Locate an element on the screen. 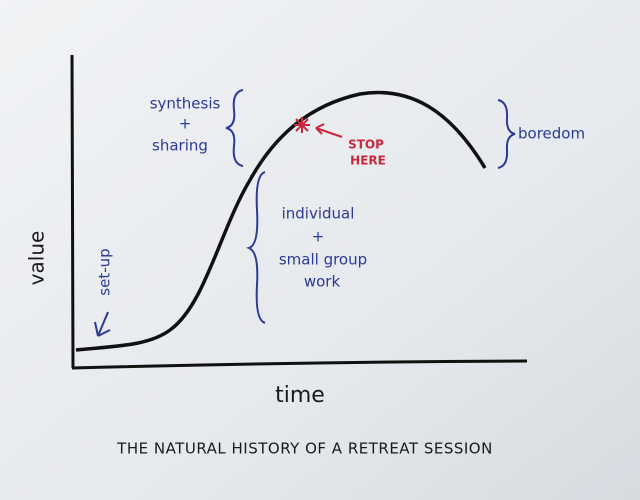 This screenshot has height=500, width=640. synthesis-label: + is located at coordinates (185, 124).